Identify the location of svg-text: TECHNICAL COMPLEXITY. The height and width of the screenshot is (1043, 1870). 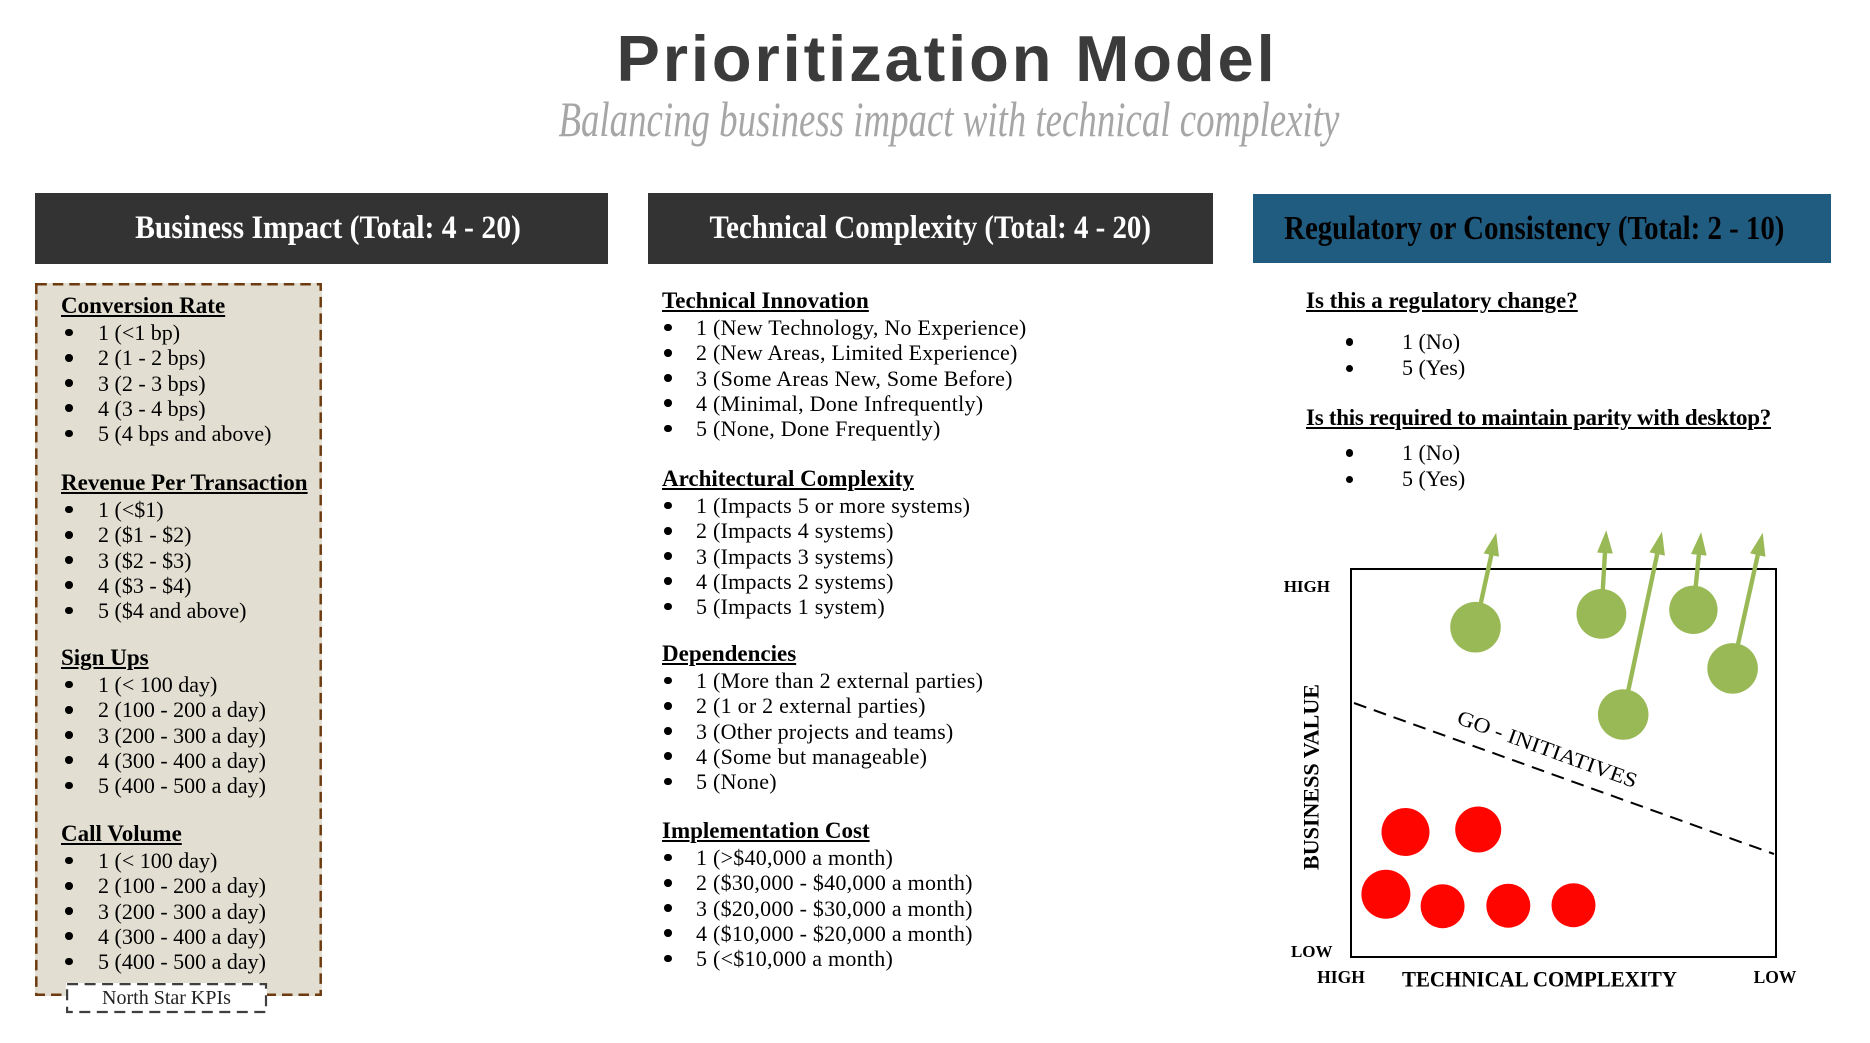
(1539, 979).